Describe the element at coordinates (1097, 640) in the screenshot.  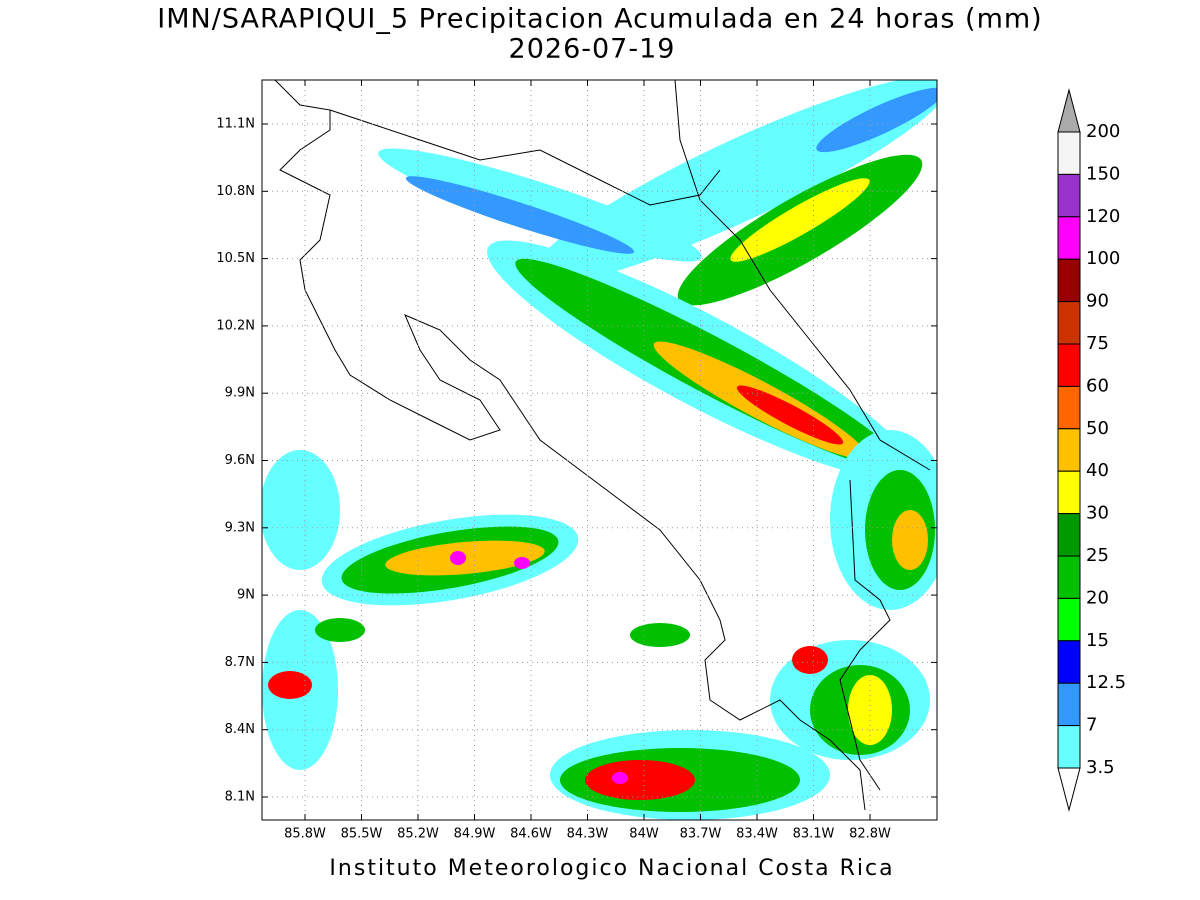
I see `colorbar-label: 15` at that location.